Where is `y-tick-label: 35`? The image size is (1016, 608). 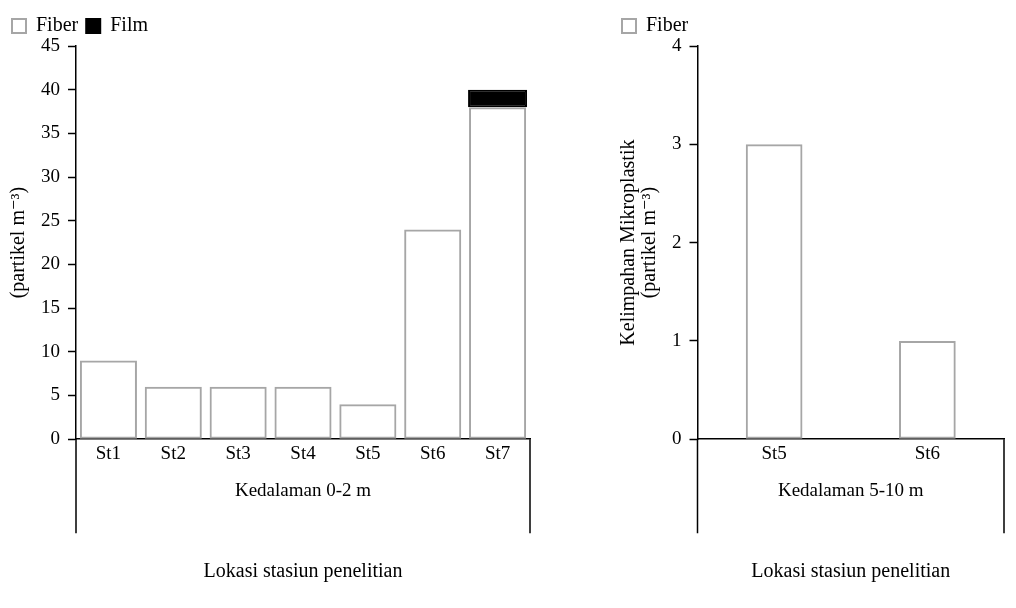 y-tick-label: 35 is located at coordinates (50, 132).